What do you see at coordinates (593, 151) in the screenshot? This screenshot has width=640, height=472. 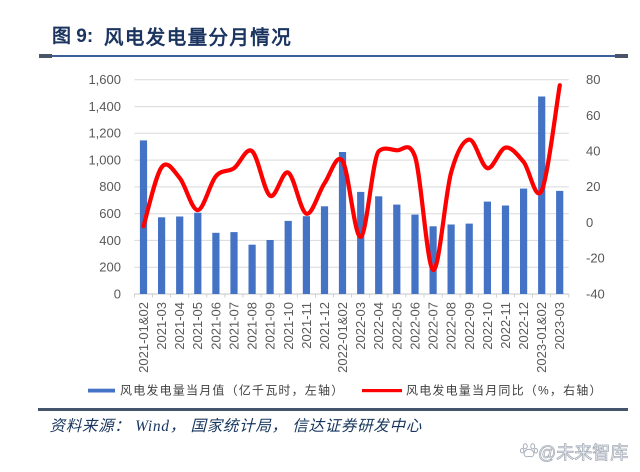 I see `svg-text: 40` at bounding box center [593, 151].